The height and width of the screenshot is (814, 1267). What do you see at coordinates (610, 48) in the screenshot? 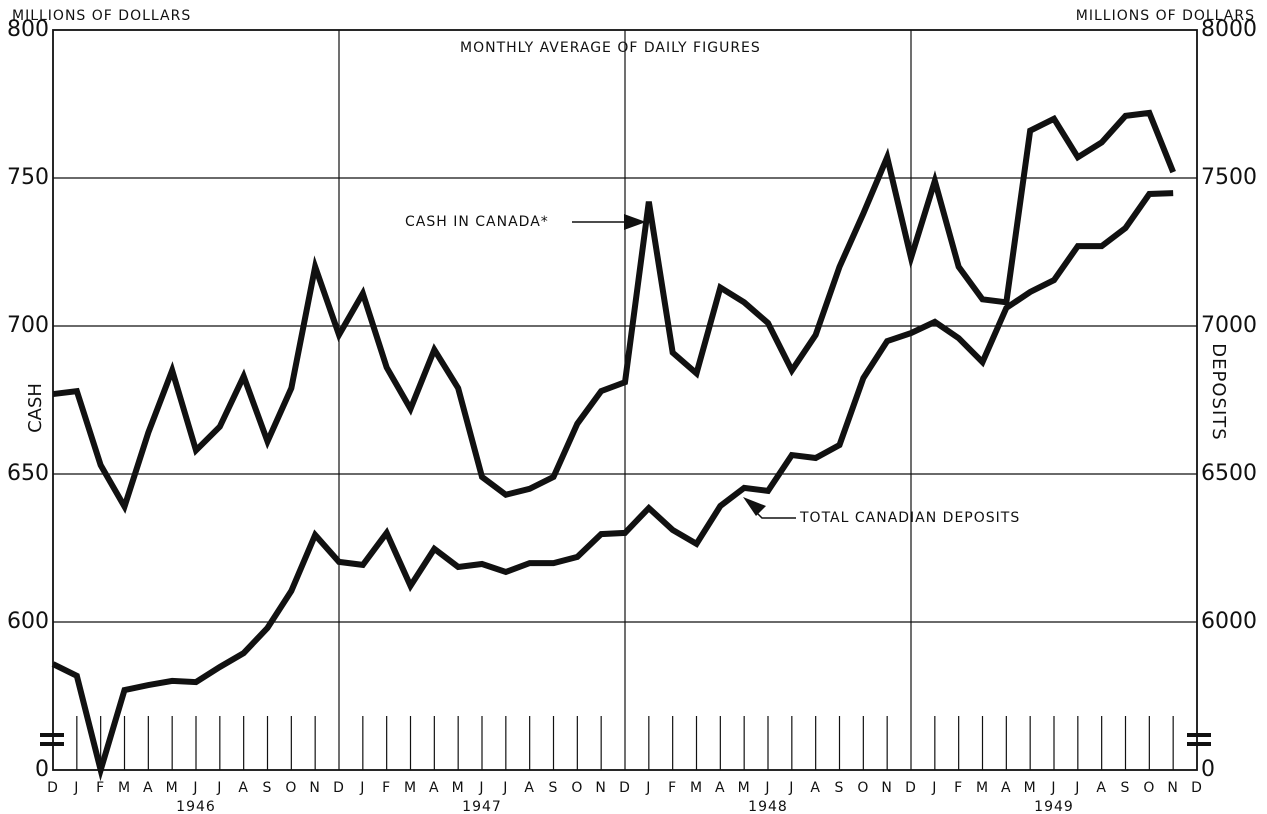
I see `subtitle: MONTHLY AVERAGE OF DAILY FIGURES` at bounding box center [610, 48].